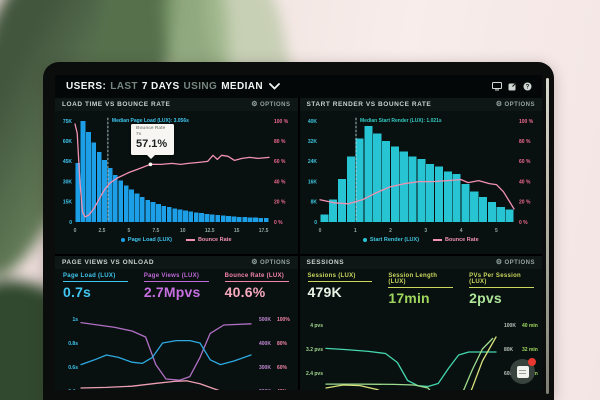 This screenshot has height=400, width=600. What do you see at coordinates (510, 326) in the screenshot?
I see `svg-text: 100K` at bounding box center [510, 326].